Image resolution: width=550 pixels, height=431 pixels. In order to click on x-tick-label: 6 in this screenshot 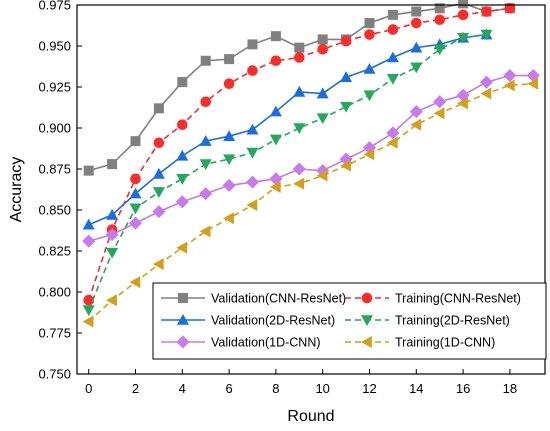, I will do `click(228, 388)`.